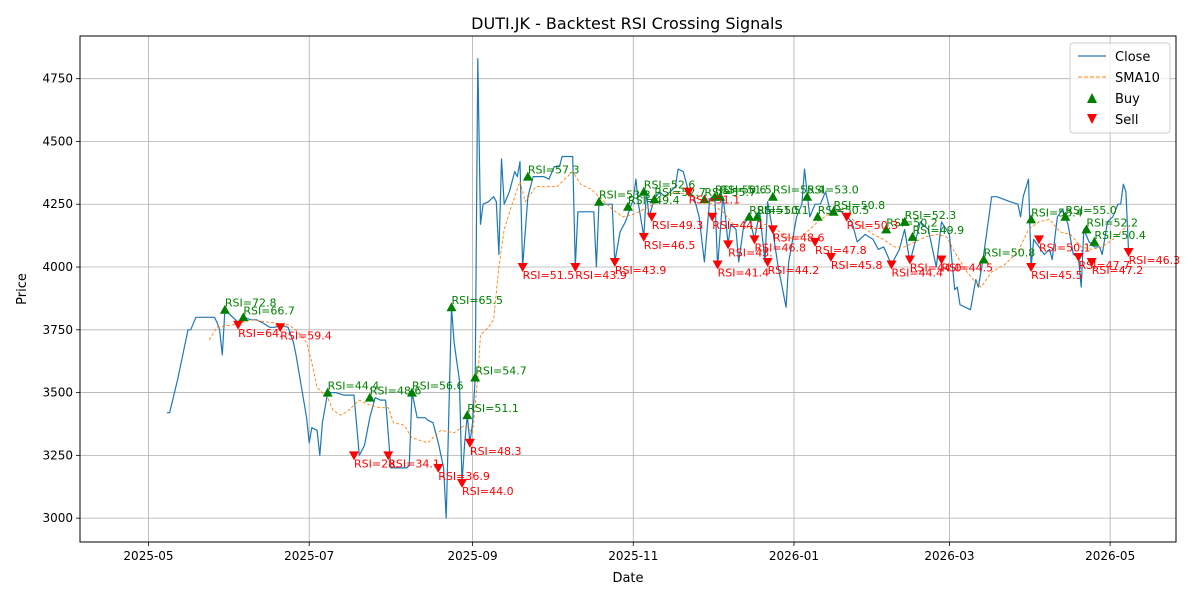  What do you see at coordinates (738, 225) in the screenshot?
I see `sell-signal-label: RSI=44.1` at bounding box center [738, 225].